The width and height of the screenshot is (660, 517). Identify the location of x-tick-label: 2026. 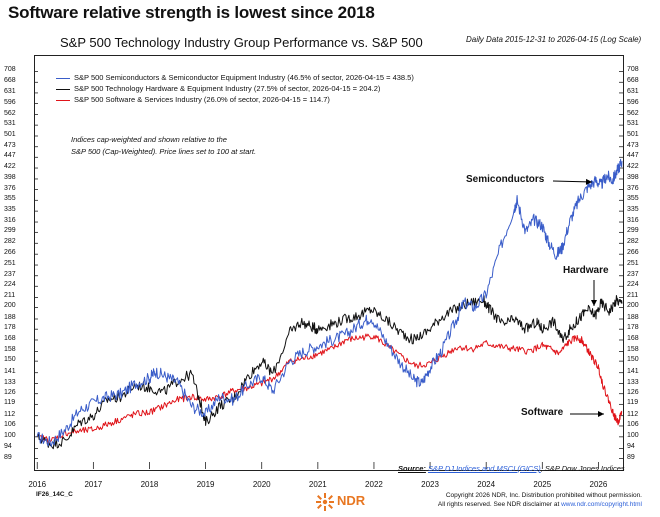
(598, 484).